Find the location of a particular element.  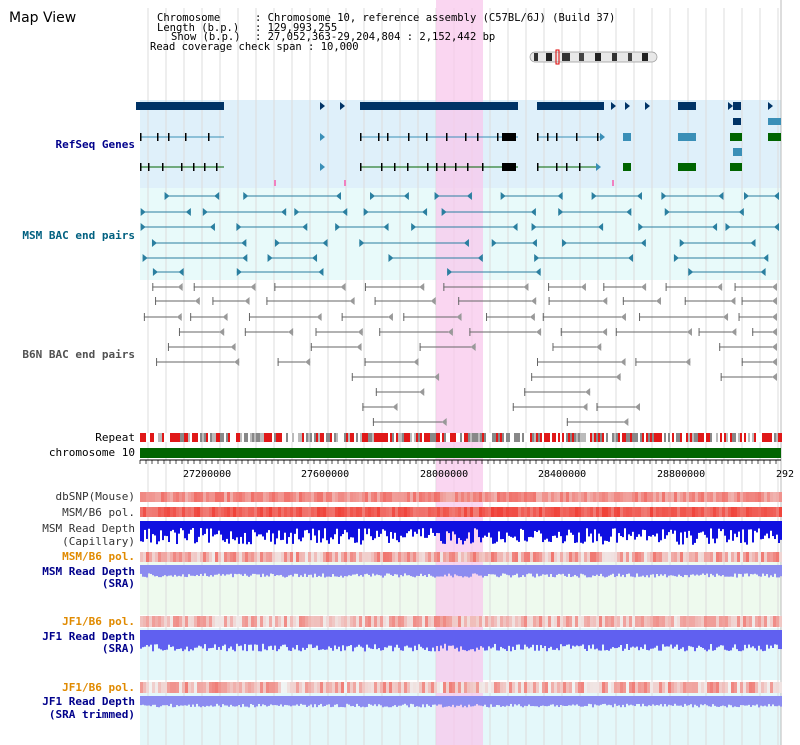

header-label: Chromosome is located at coordinates (189, 18).